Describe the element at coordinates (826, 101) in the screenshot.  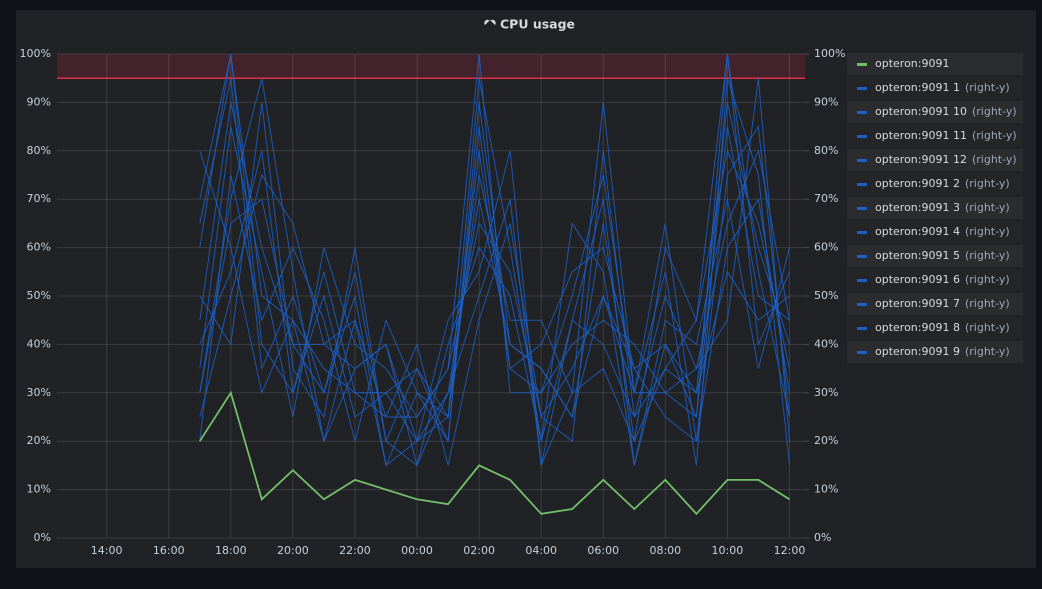
I see `y2-tick-label: 90%` at that location.